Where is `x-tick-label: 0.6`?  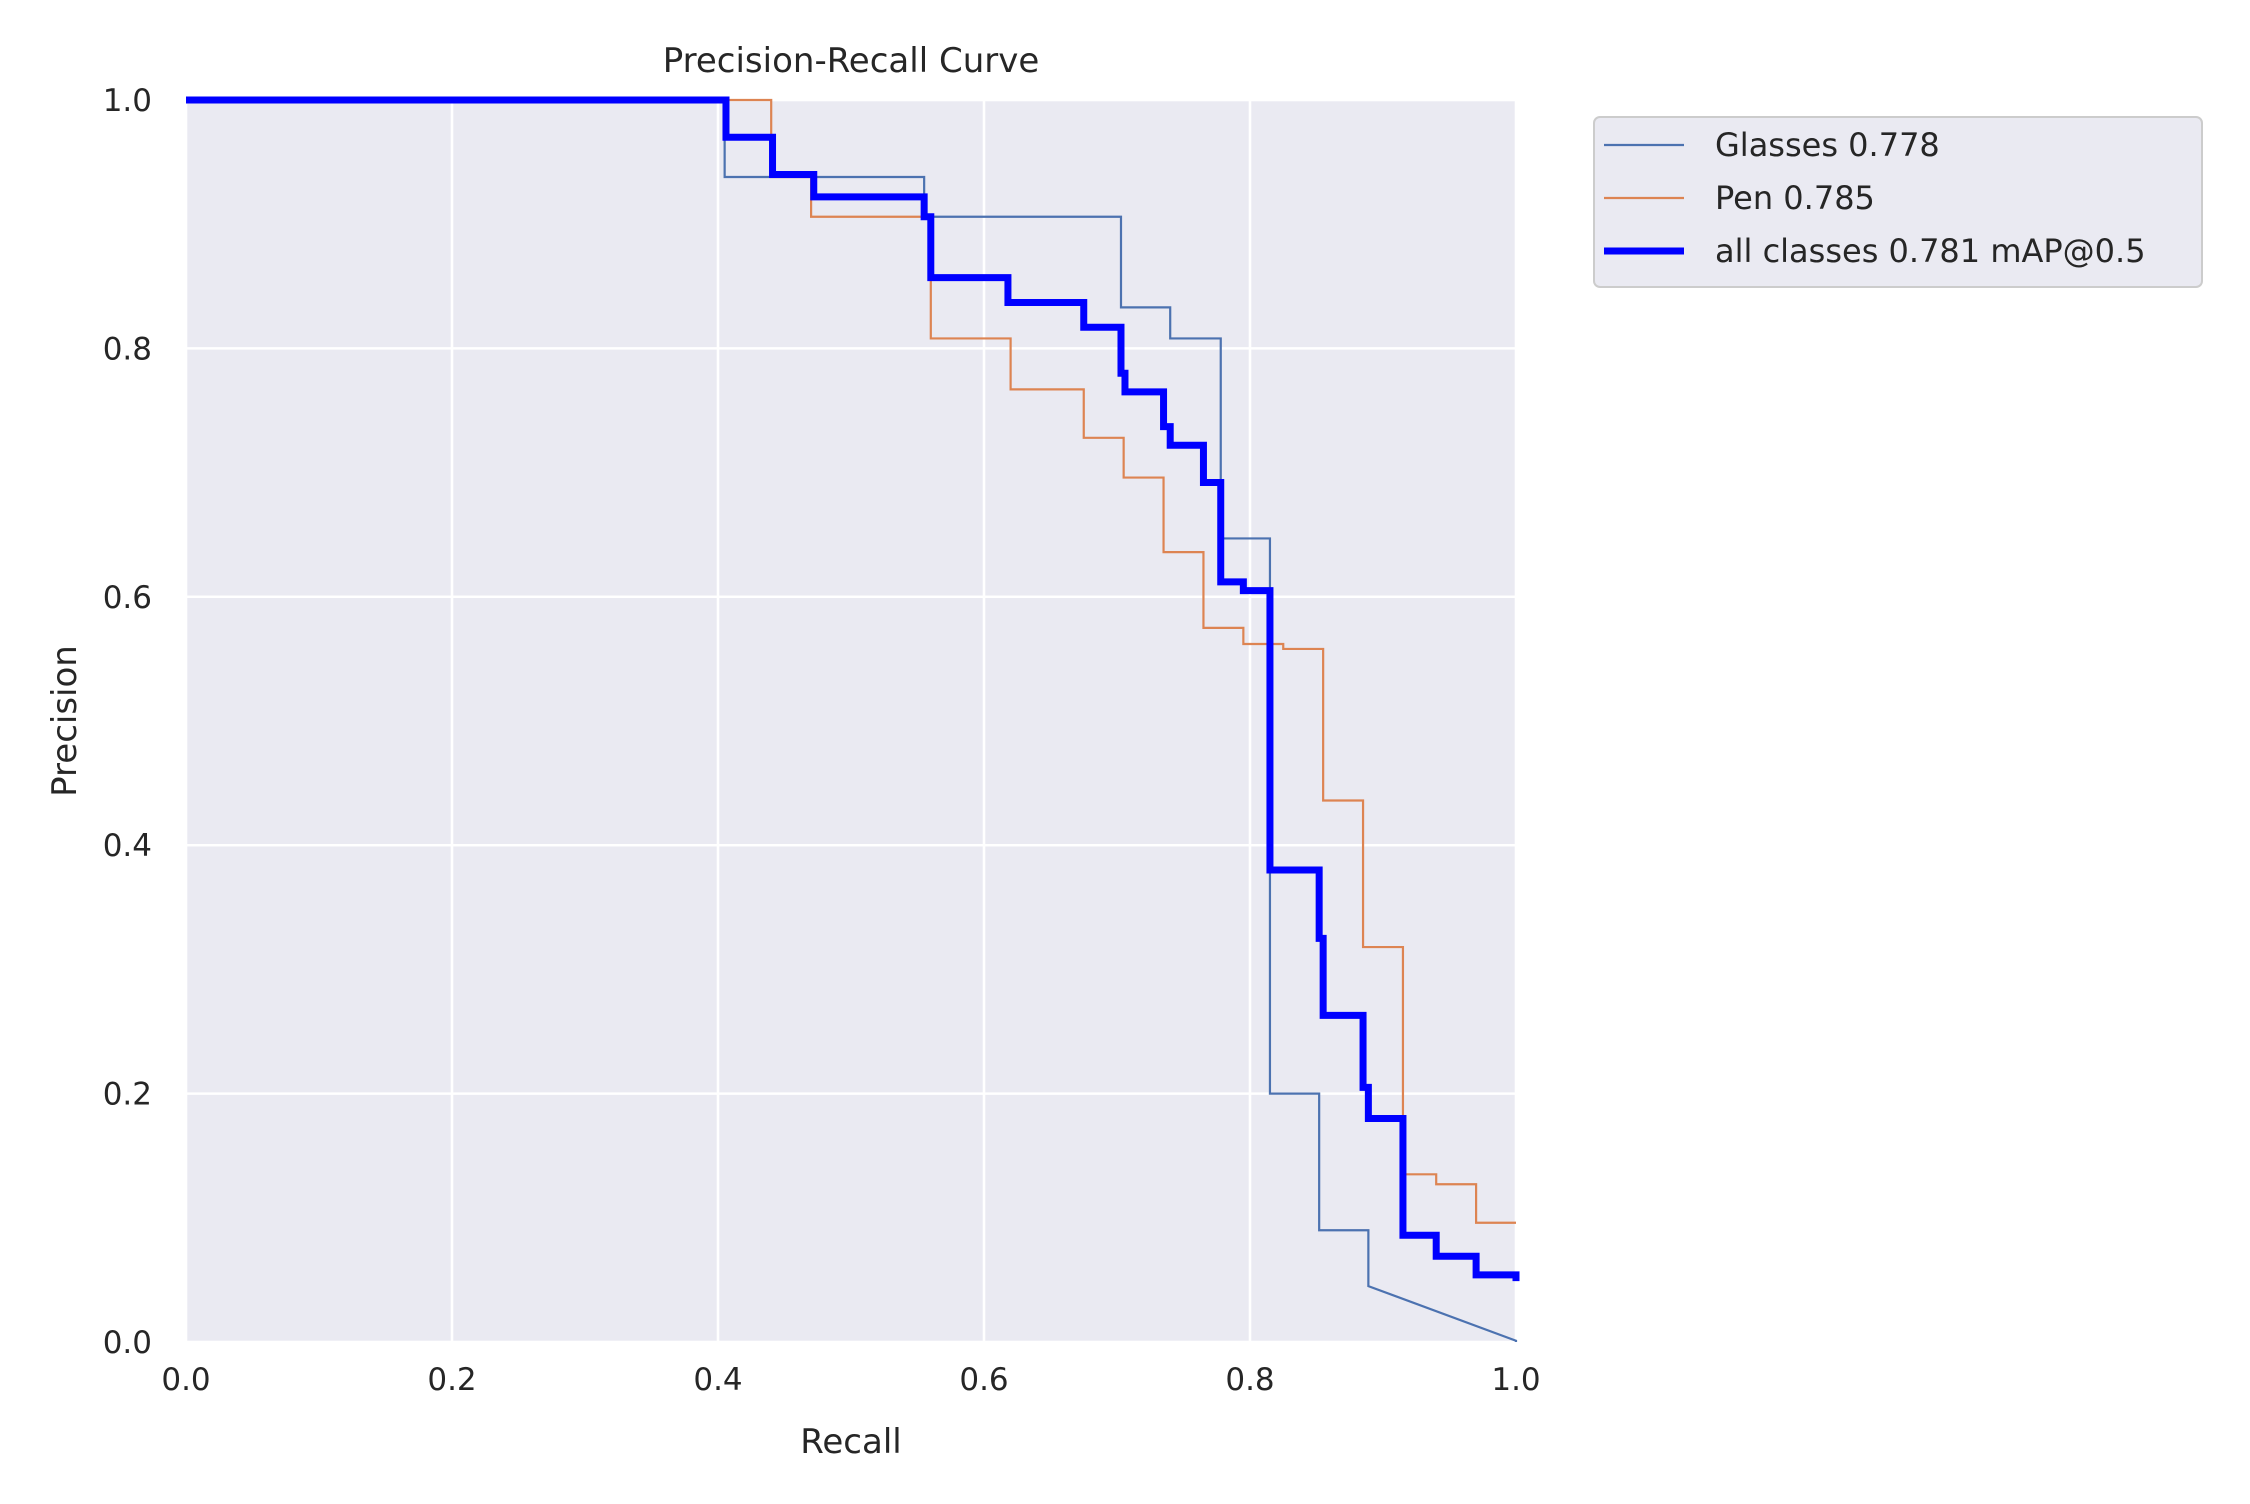
x-tick-label: 0.6 is located at coordinates (983, 1380).